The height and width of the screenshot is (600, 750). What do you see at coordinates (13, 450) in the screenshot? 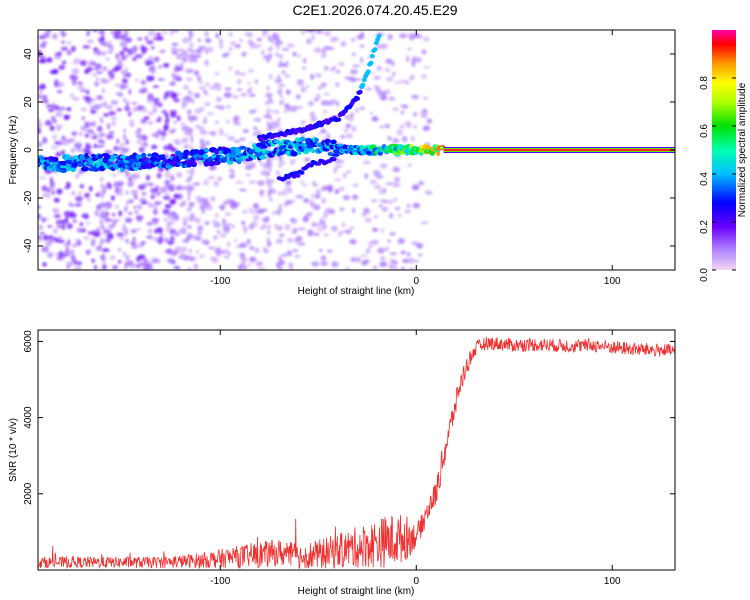
I see `snr-y-label: SNR (10 * v/v)` at bounding box center [13, 450].